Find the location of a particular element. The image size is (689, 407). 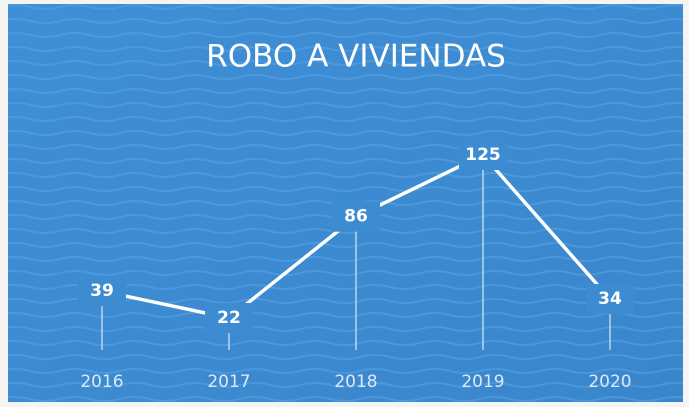

x-tick-label: 2016 is located at coordinates (101, 382).